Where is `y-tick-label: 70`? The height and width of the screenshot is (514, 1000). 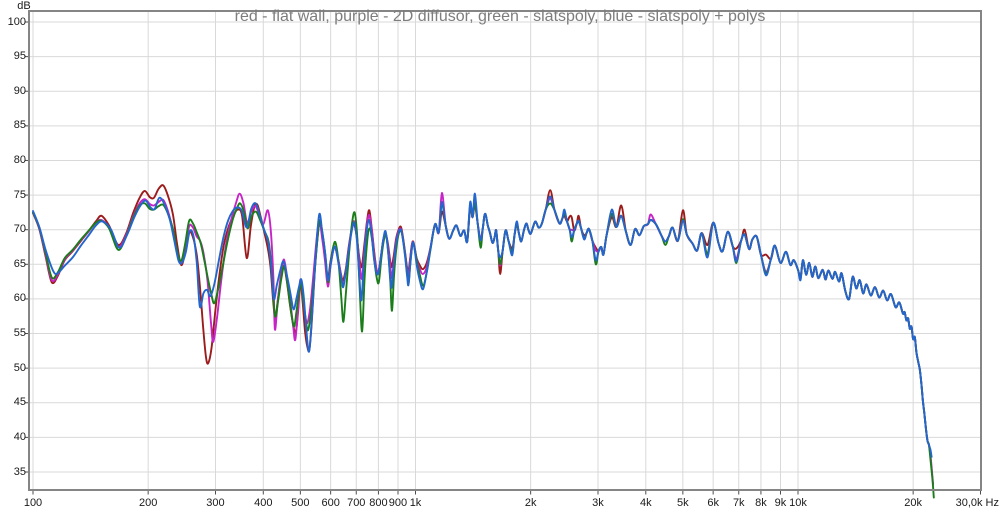
y-tick-label: 70 is located at coordinates (19, 229).